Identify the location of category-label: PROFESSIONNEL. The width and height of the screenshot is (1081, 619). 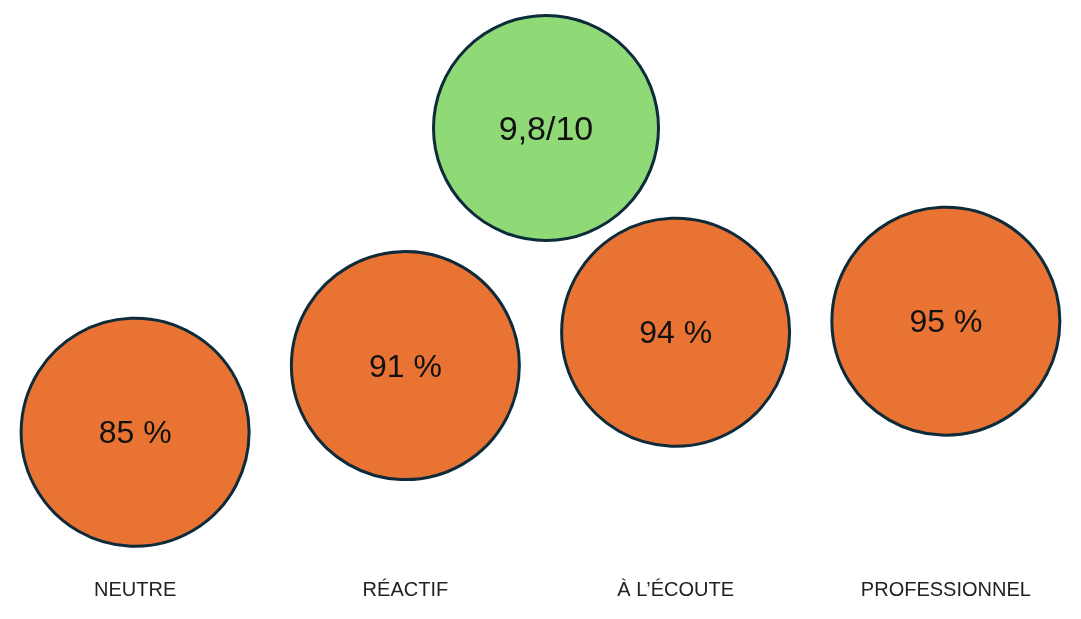
(945, 589).